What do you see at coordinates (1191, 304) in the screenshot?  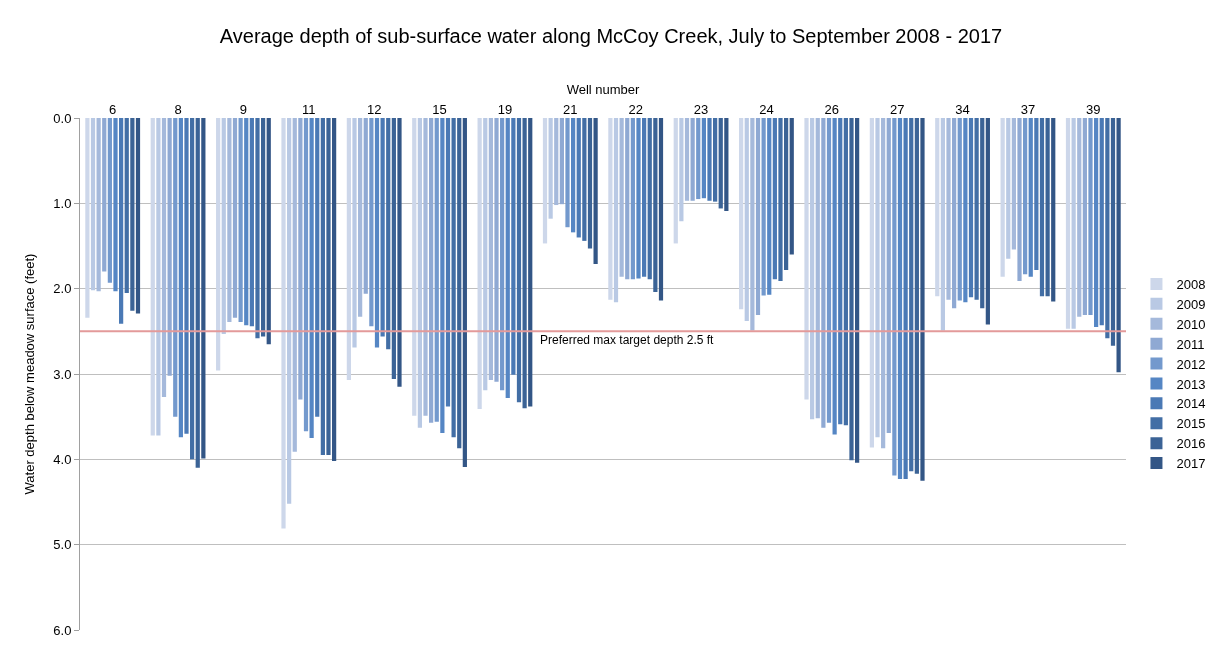 I see `legend-label: 2009` at bounding box center [1191, 304].